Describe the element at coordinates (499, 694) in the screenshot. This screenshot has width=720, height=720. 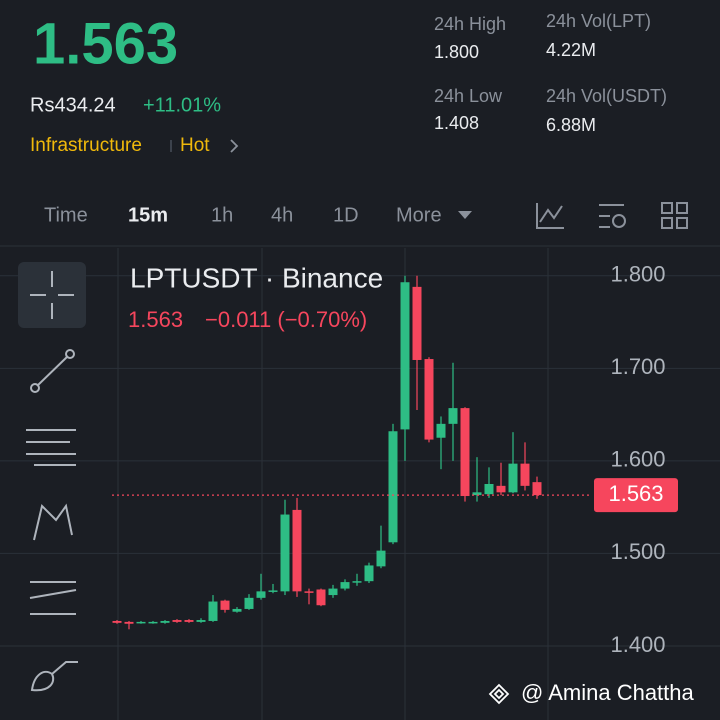
I see `watermark-logo` at that location.